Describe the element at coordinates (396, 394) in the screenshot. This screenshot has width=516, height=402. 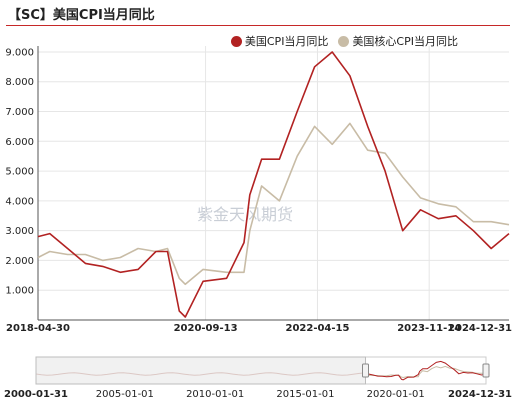
I see `navigator-tick-label: 2020-01-01` at that location.